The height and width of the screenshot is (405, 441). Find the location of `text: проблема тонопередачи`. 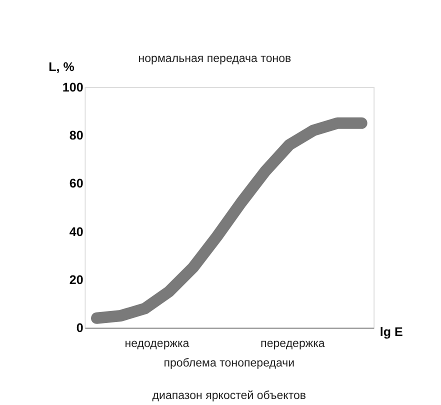

text: проблема тонопередачи is located at coordinates (229, 363).